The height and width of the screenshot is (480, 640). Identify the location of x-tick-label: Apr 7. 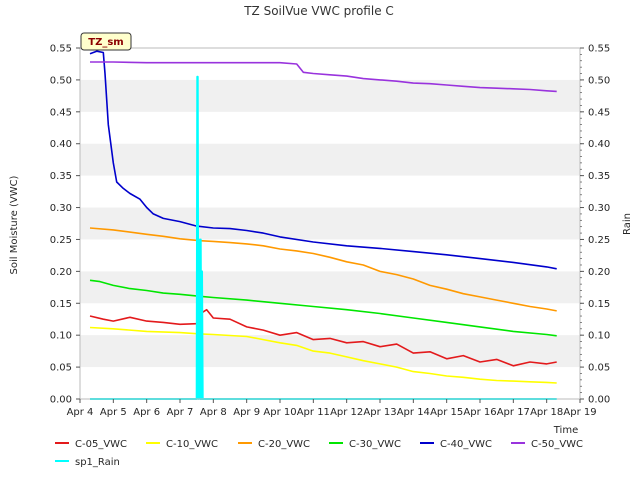
(180, 412).